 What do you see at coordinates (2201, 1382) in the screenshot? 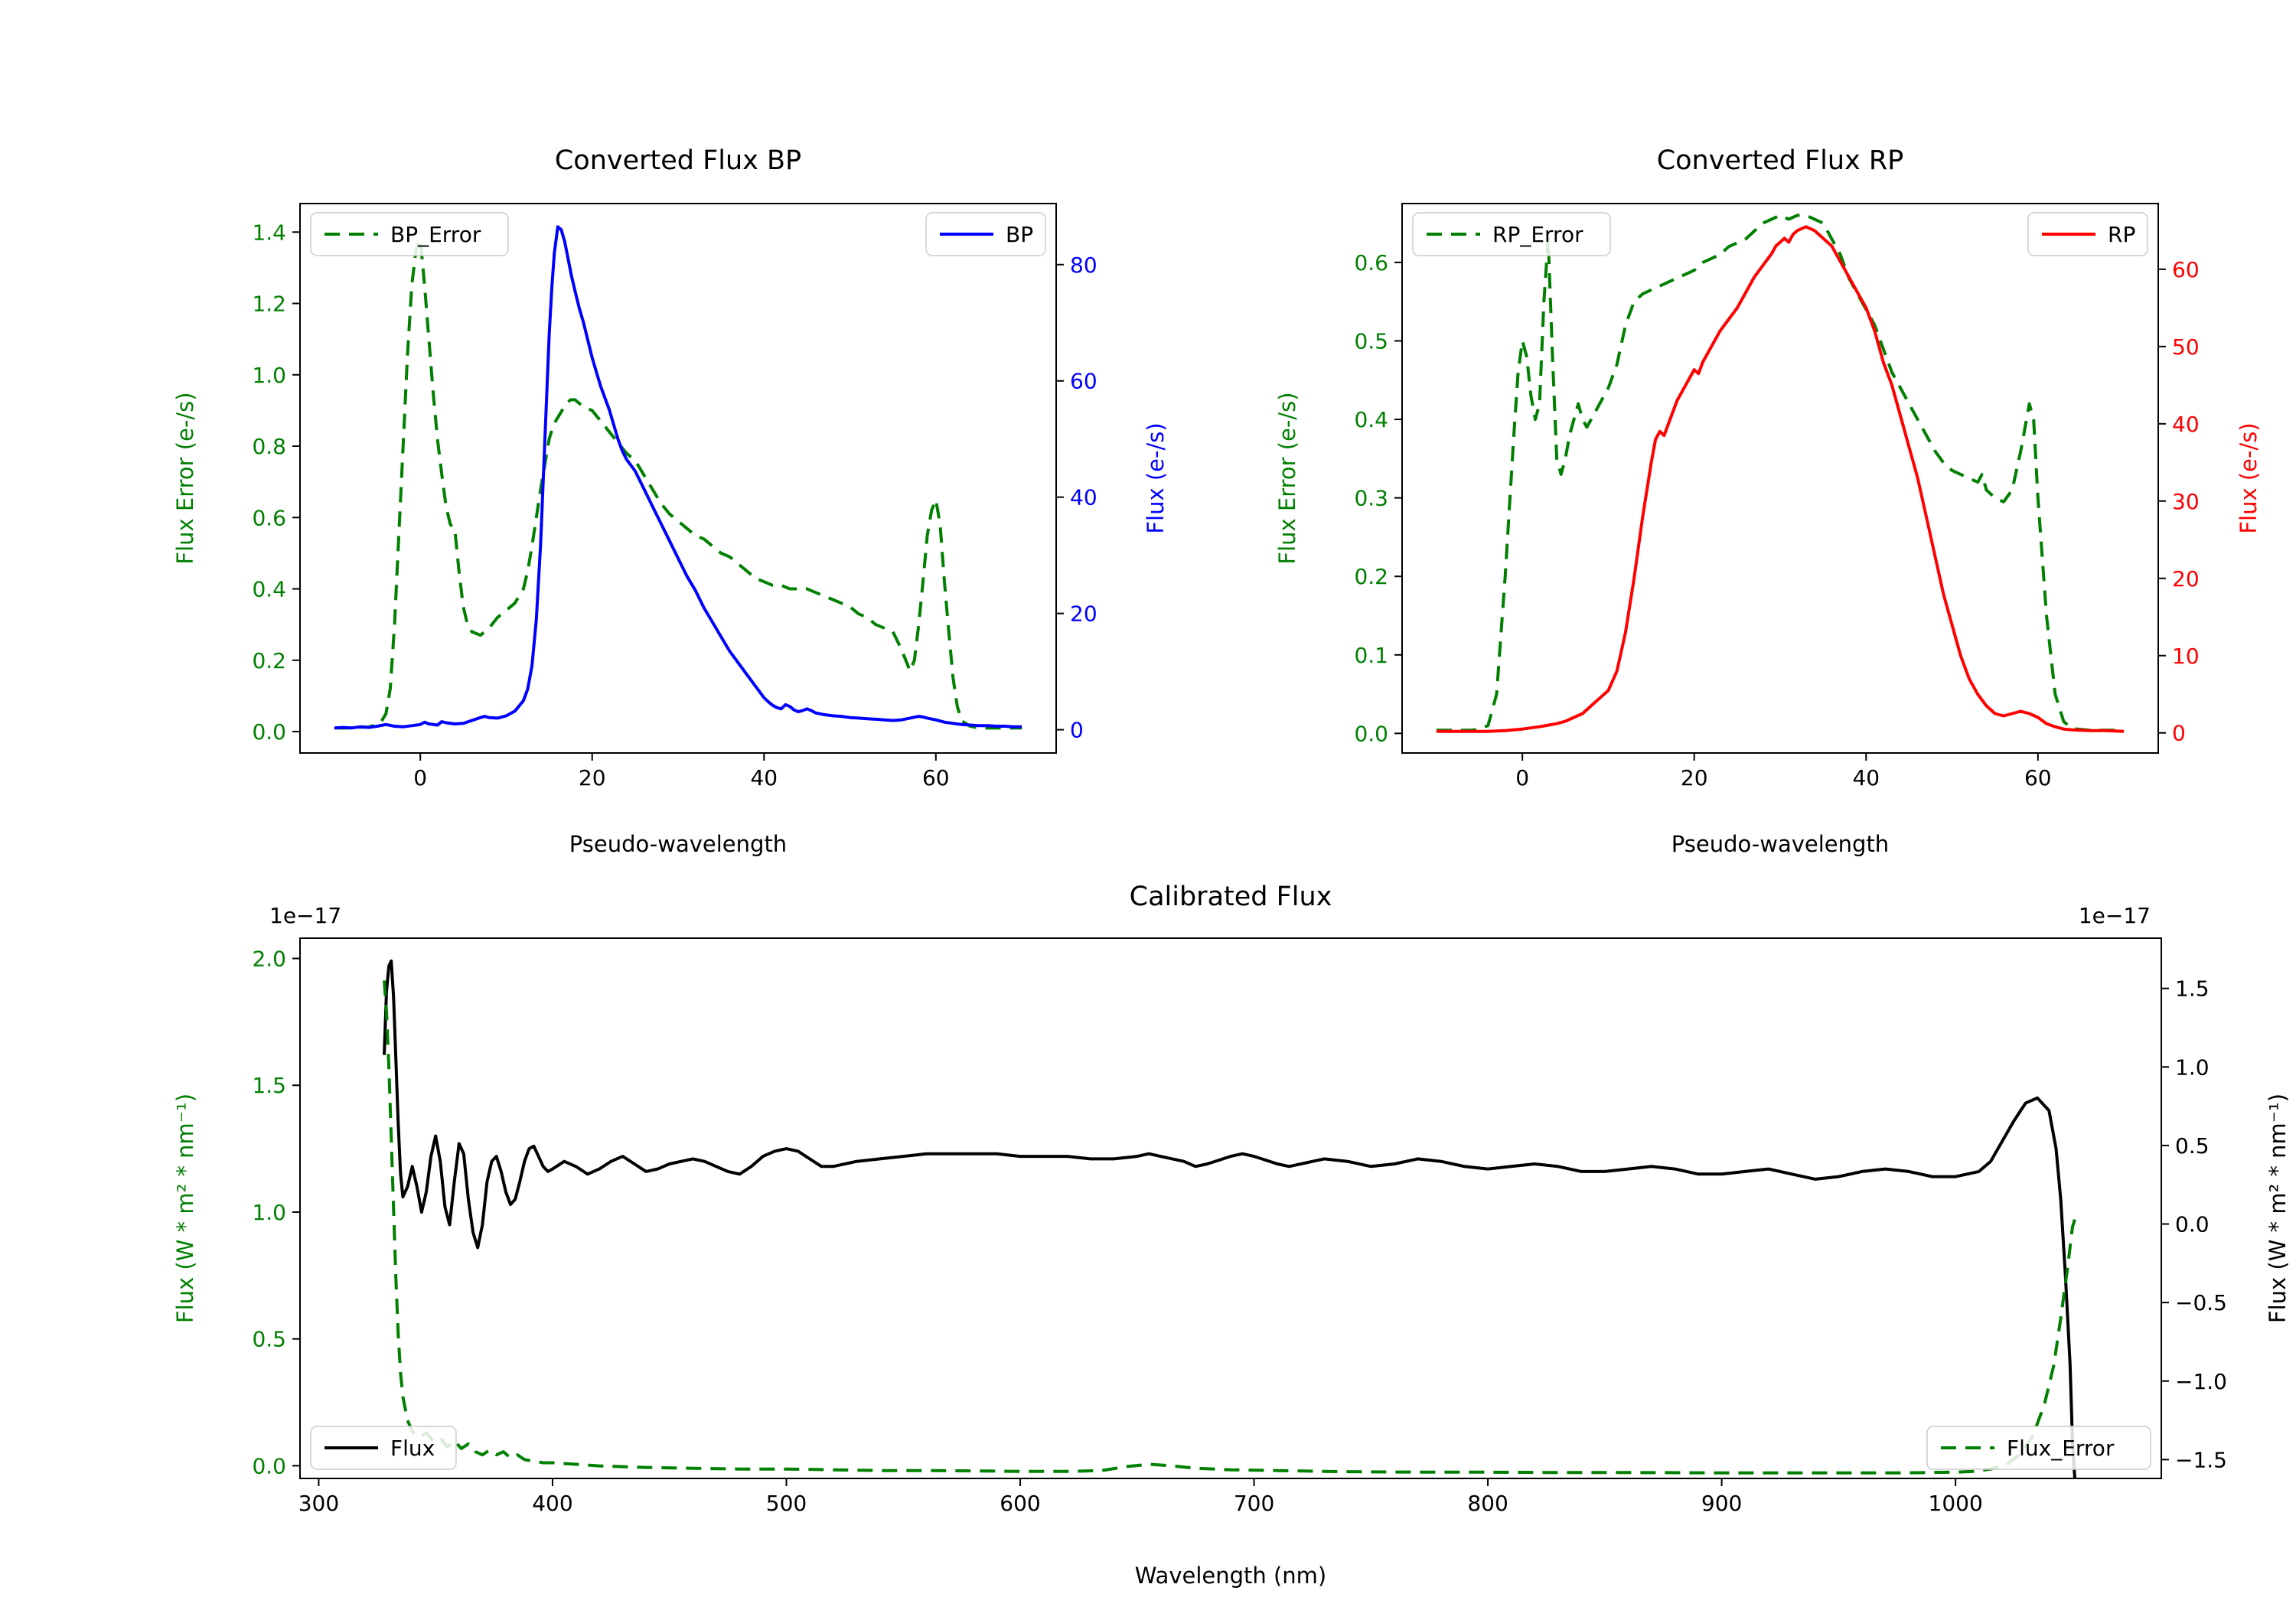
I see `y-tick-label-right: −1.0` at bounding box center [2201, 1382].